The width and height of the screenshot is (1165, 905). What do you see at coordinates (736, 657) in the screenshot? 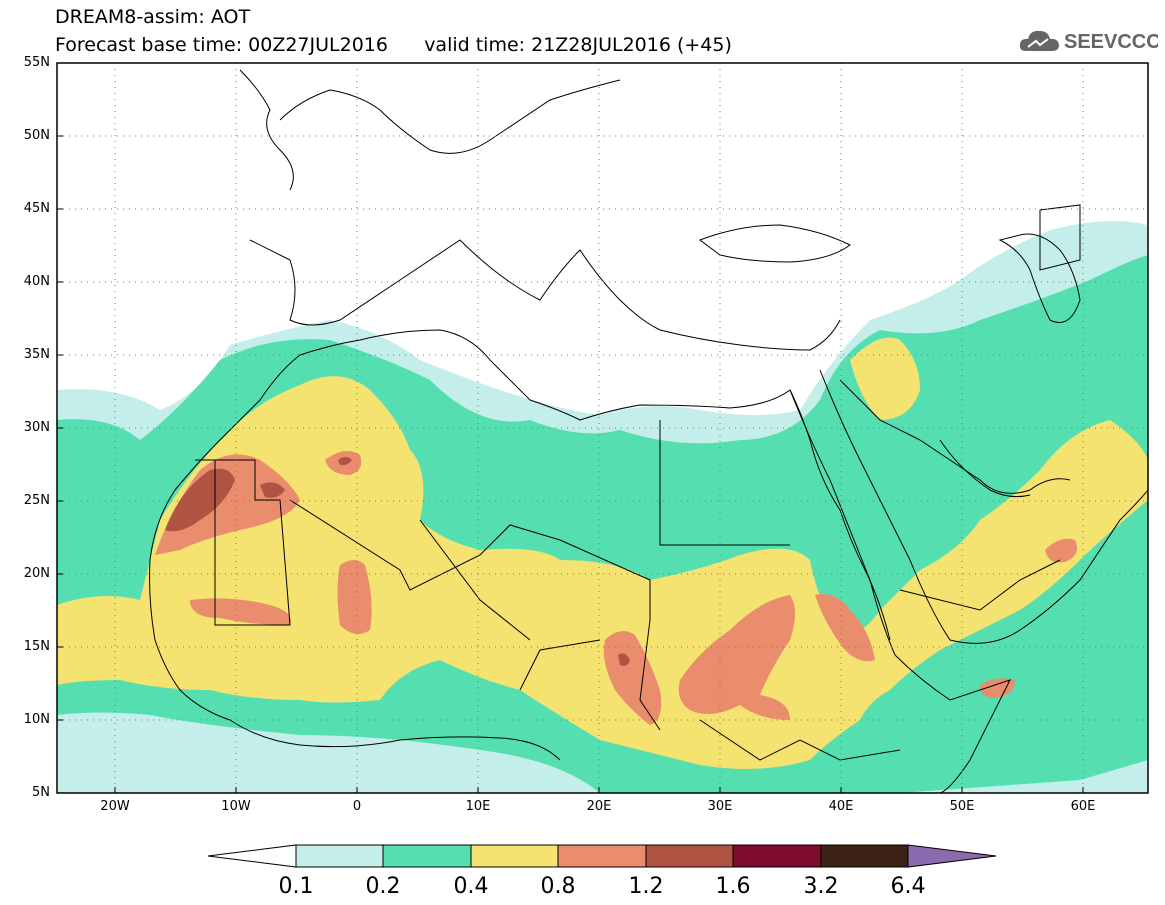
I see `aot-band-08-sudan` at bounding box center [736, 657].